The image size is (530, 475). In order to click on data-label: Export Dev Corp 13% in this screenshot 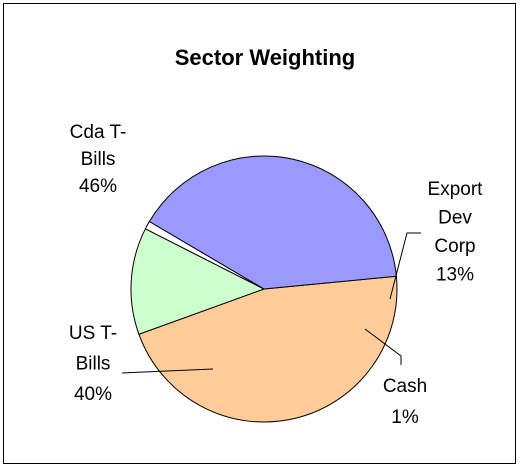, I will do `click(456, 232)`.